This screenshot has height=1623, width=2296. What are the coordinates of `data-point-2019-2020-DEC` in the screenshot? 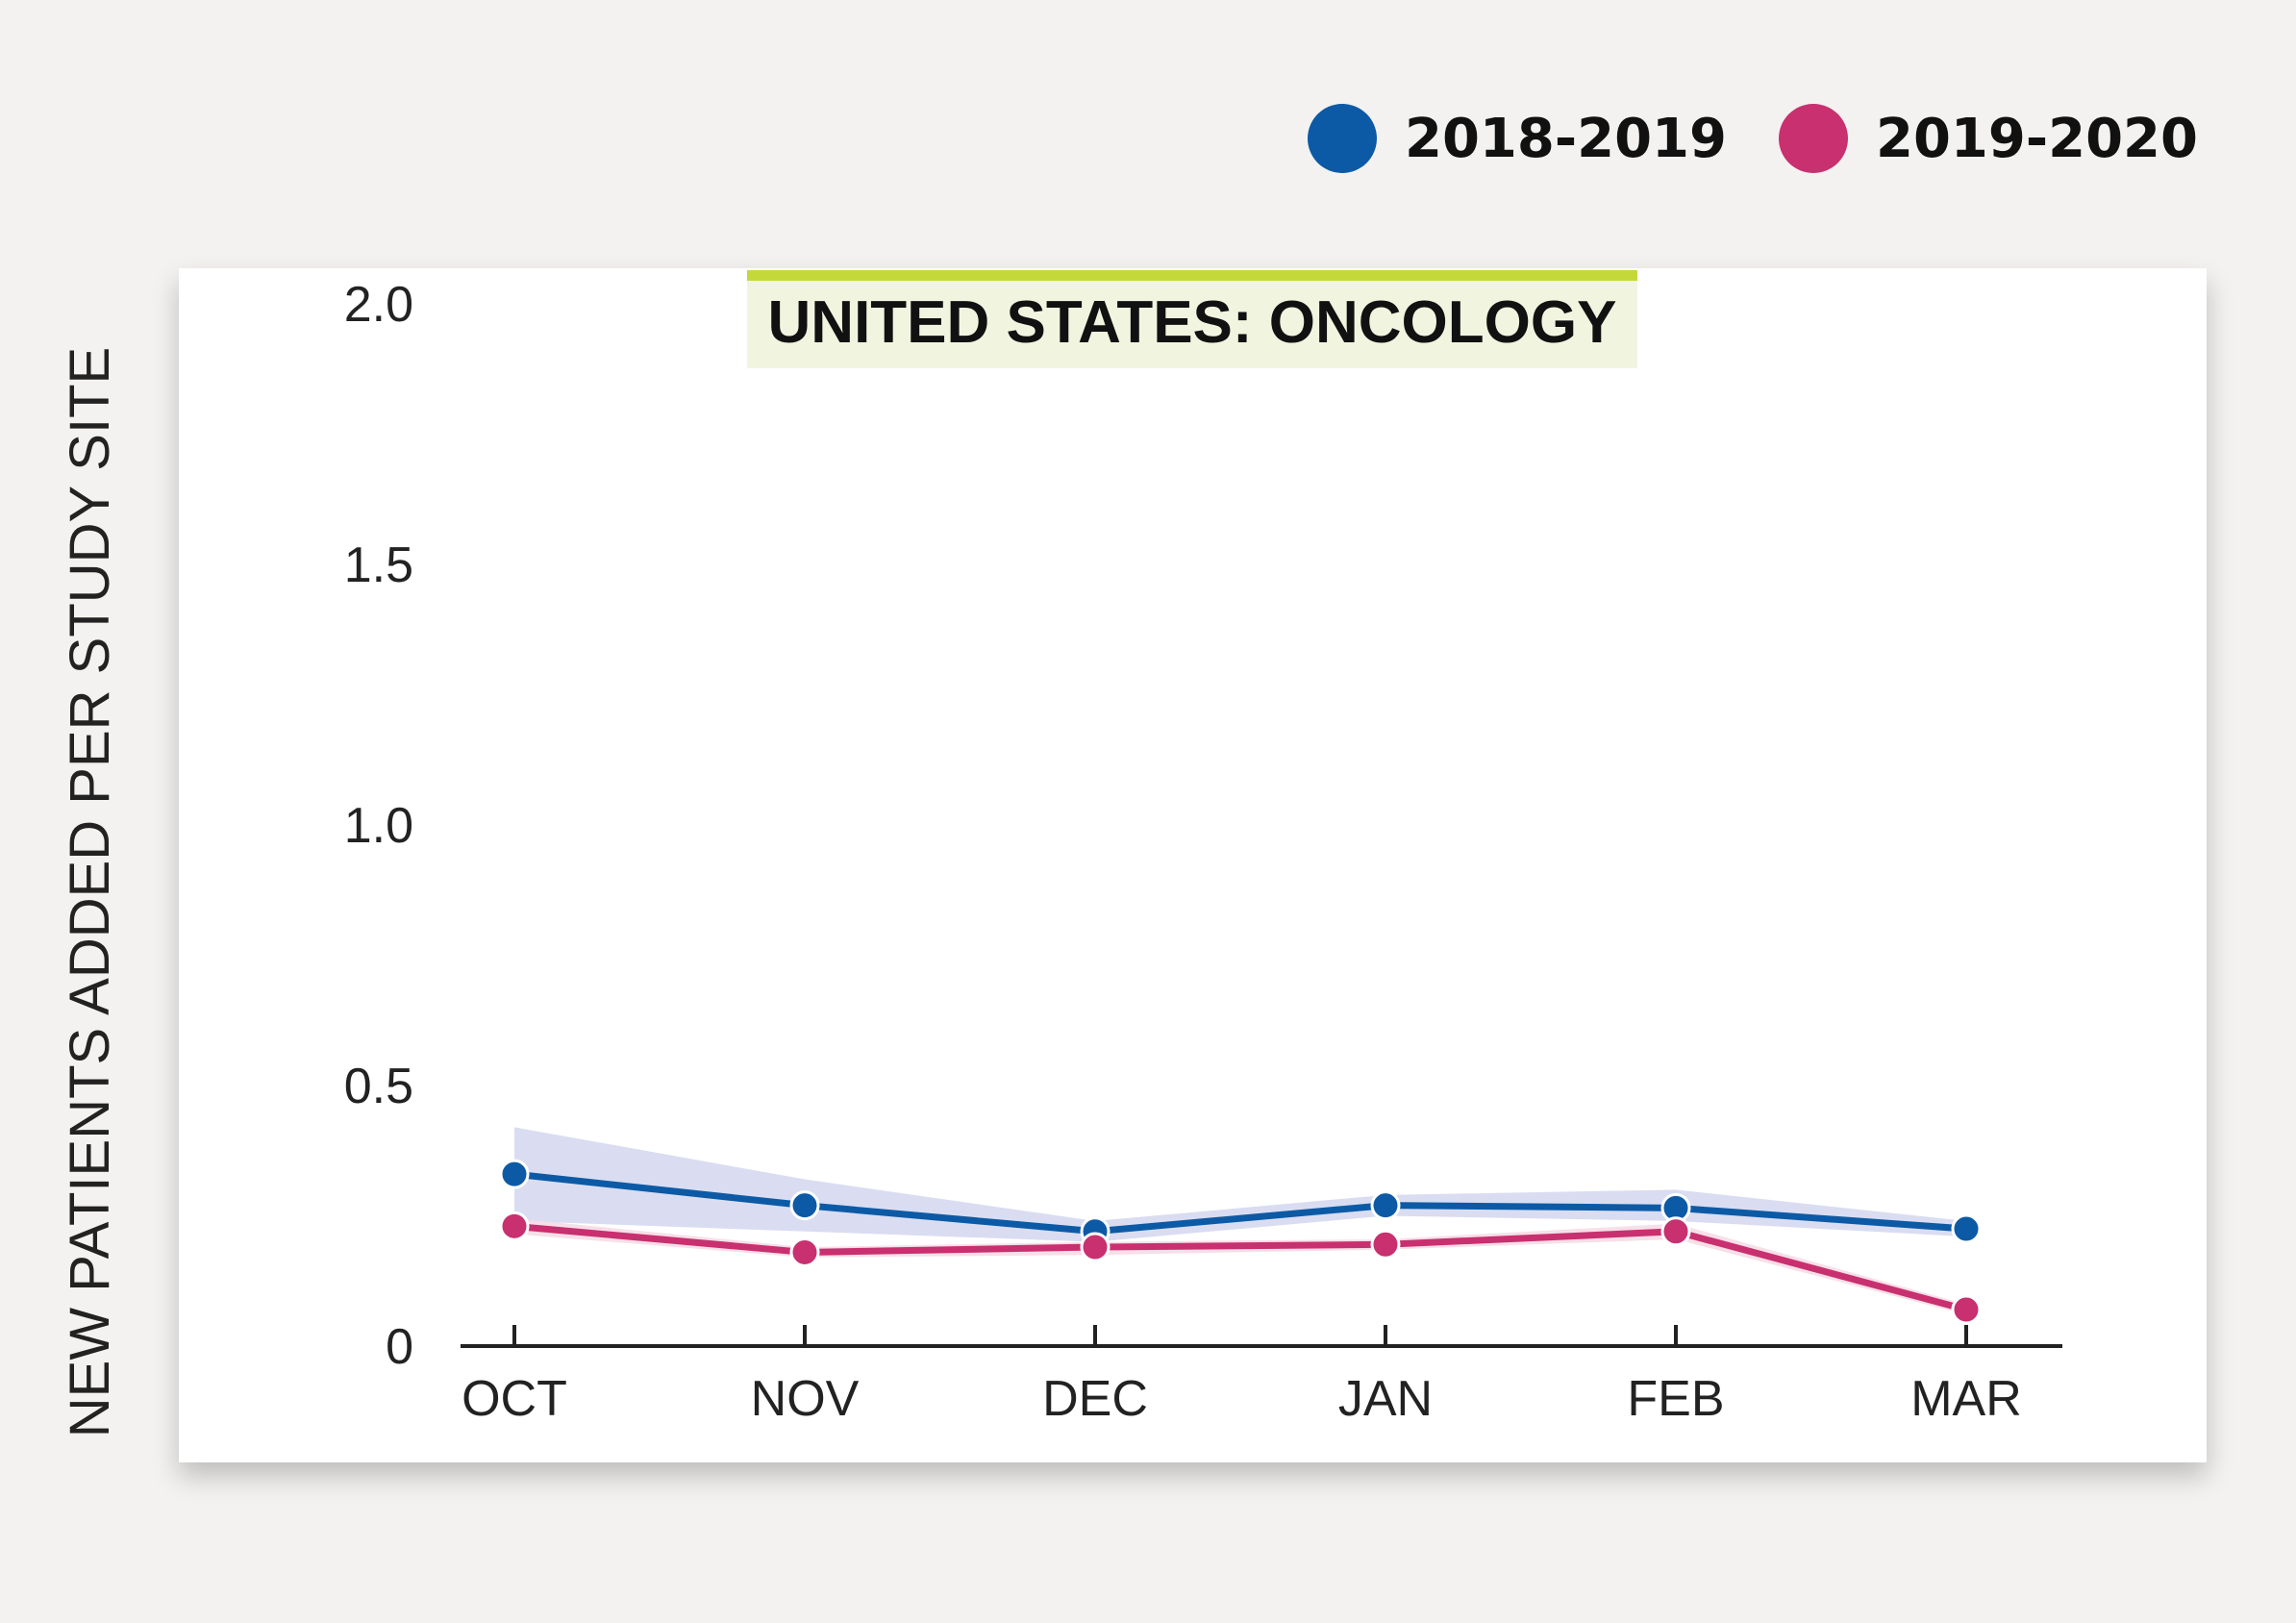 It's located at (1095, 1247).